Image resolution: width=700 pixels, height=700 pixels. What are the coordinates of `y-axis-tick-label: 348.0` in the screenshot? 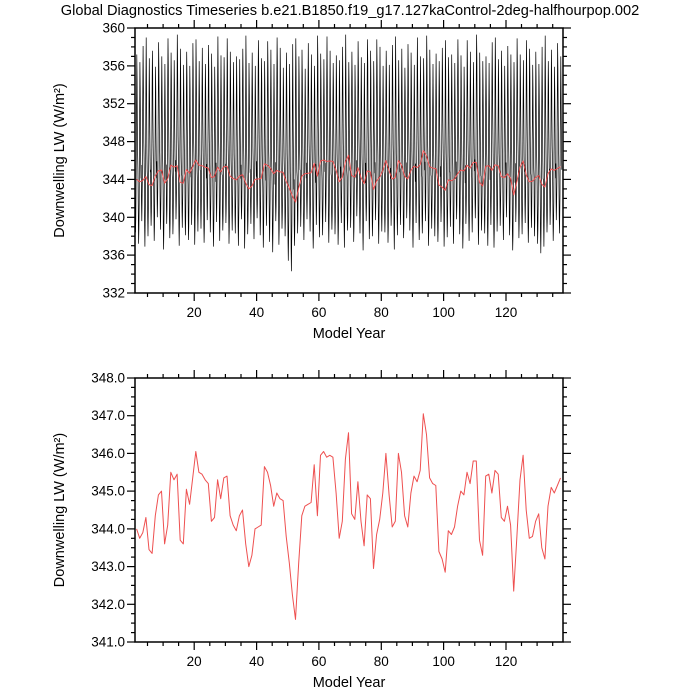 It's located at (108, 378).